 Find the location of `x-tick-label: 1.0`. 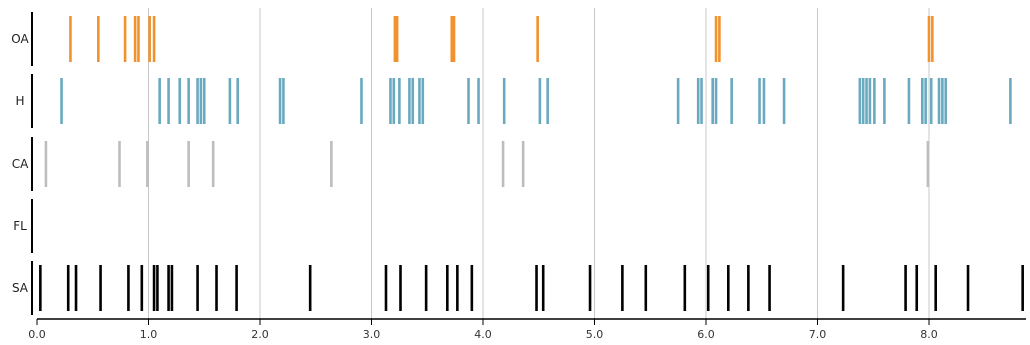

x-tick-label: 1.0 is located at coordinates (149, 334).